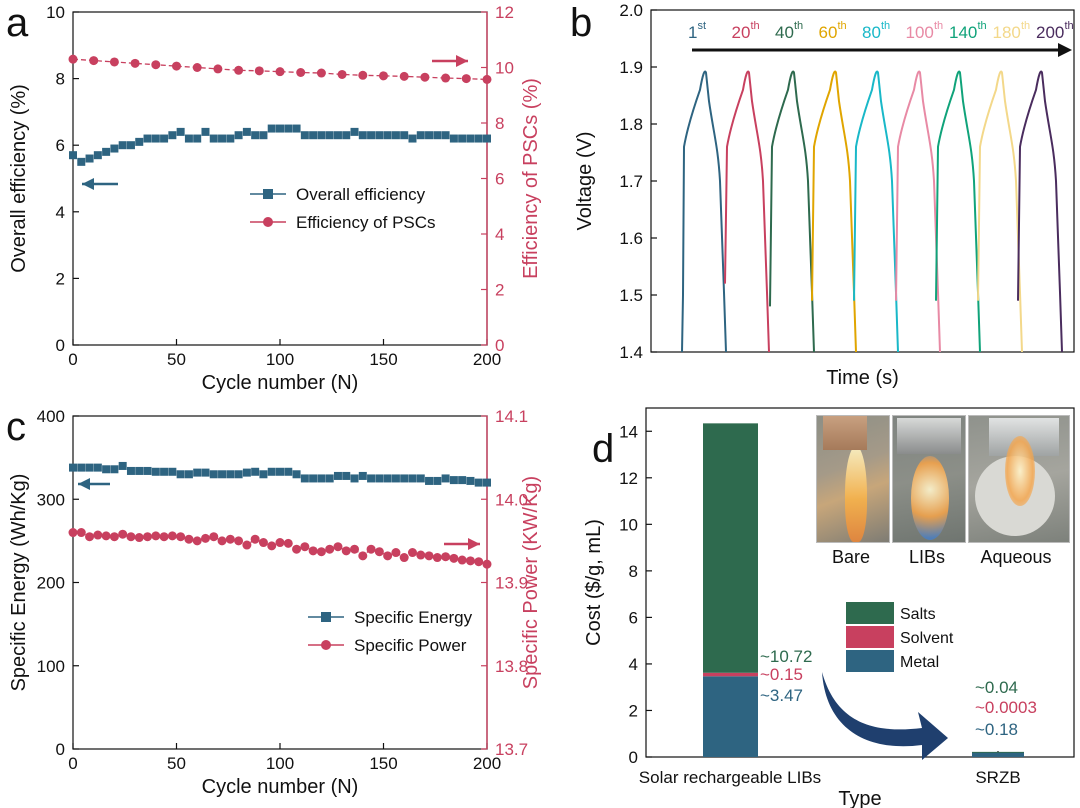 This screenshot has height=808, width=1080. I want to click on y2-tick-label: 14.1, so click(511, 416).